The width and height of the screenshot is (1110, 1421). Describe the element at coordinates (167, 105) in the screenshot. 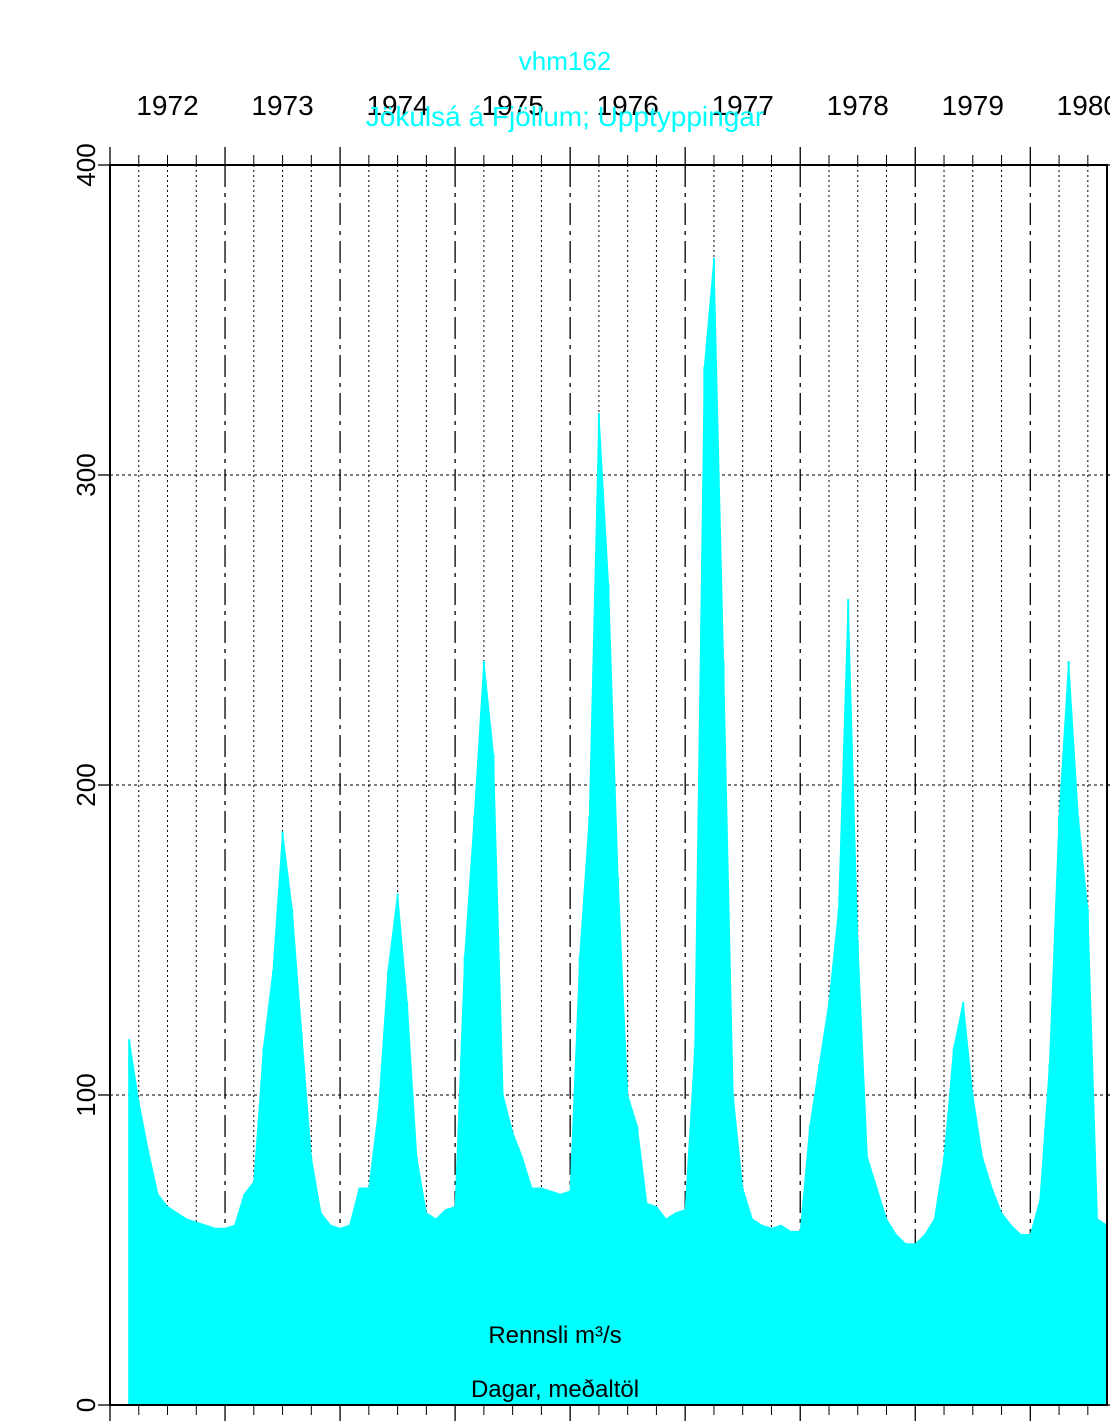

I see `x-tick-label: 1972` at that location.